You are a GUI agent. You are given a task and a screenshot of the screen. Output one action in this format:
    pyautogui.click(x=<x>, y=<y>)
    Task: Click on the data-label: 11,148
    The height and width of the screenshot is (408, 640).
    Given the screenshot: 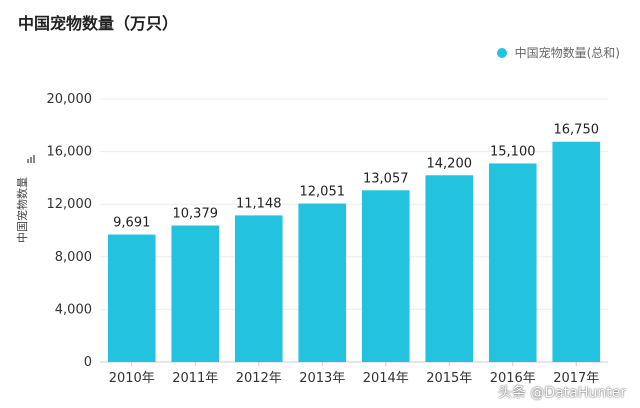 What is the action you would take?
    pyautogui.click(x=259, y=203)
    